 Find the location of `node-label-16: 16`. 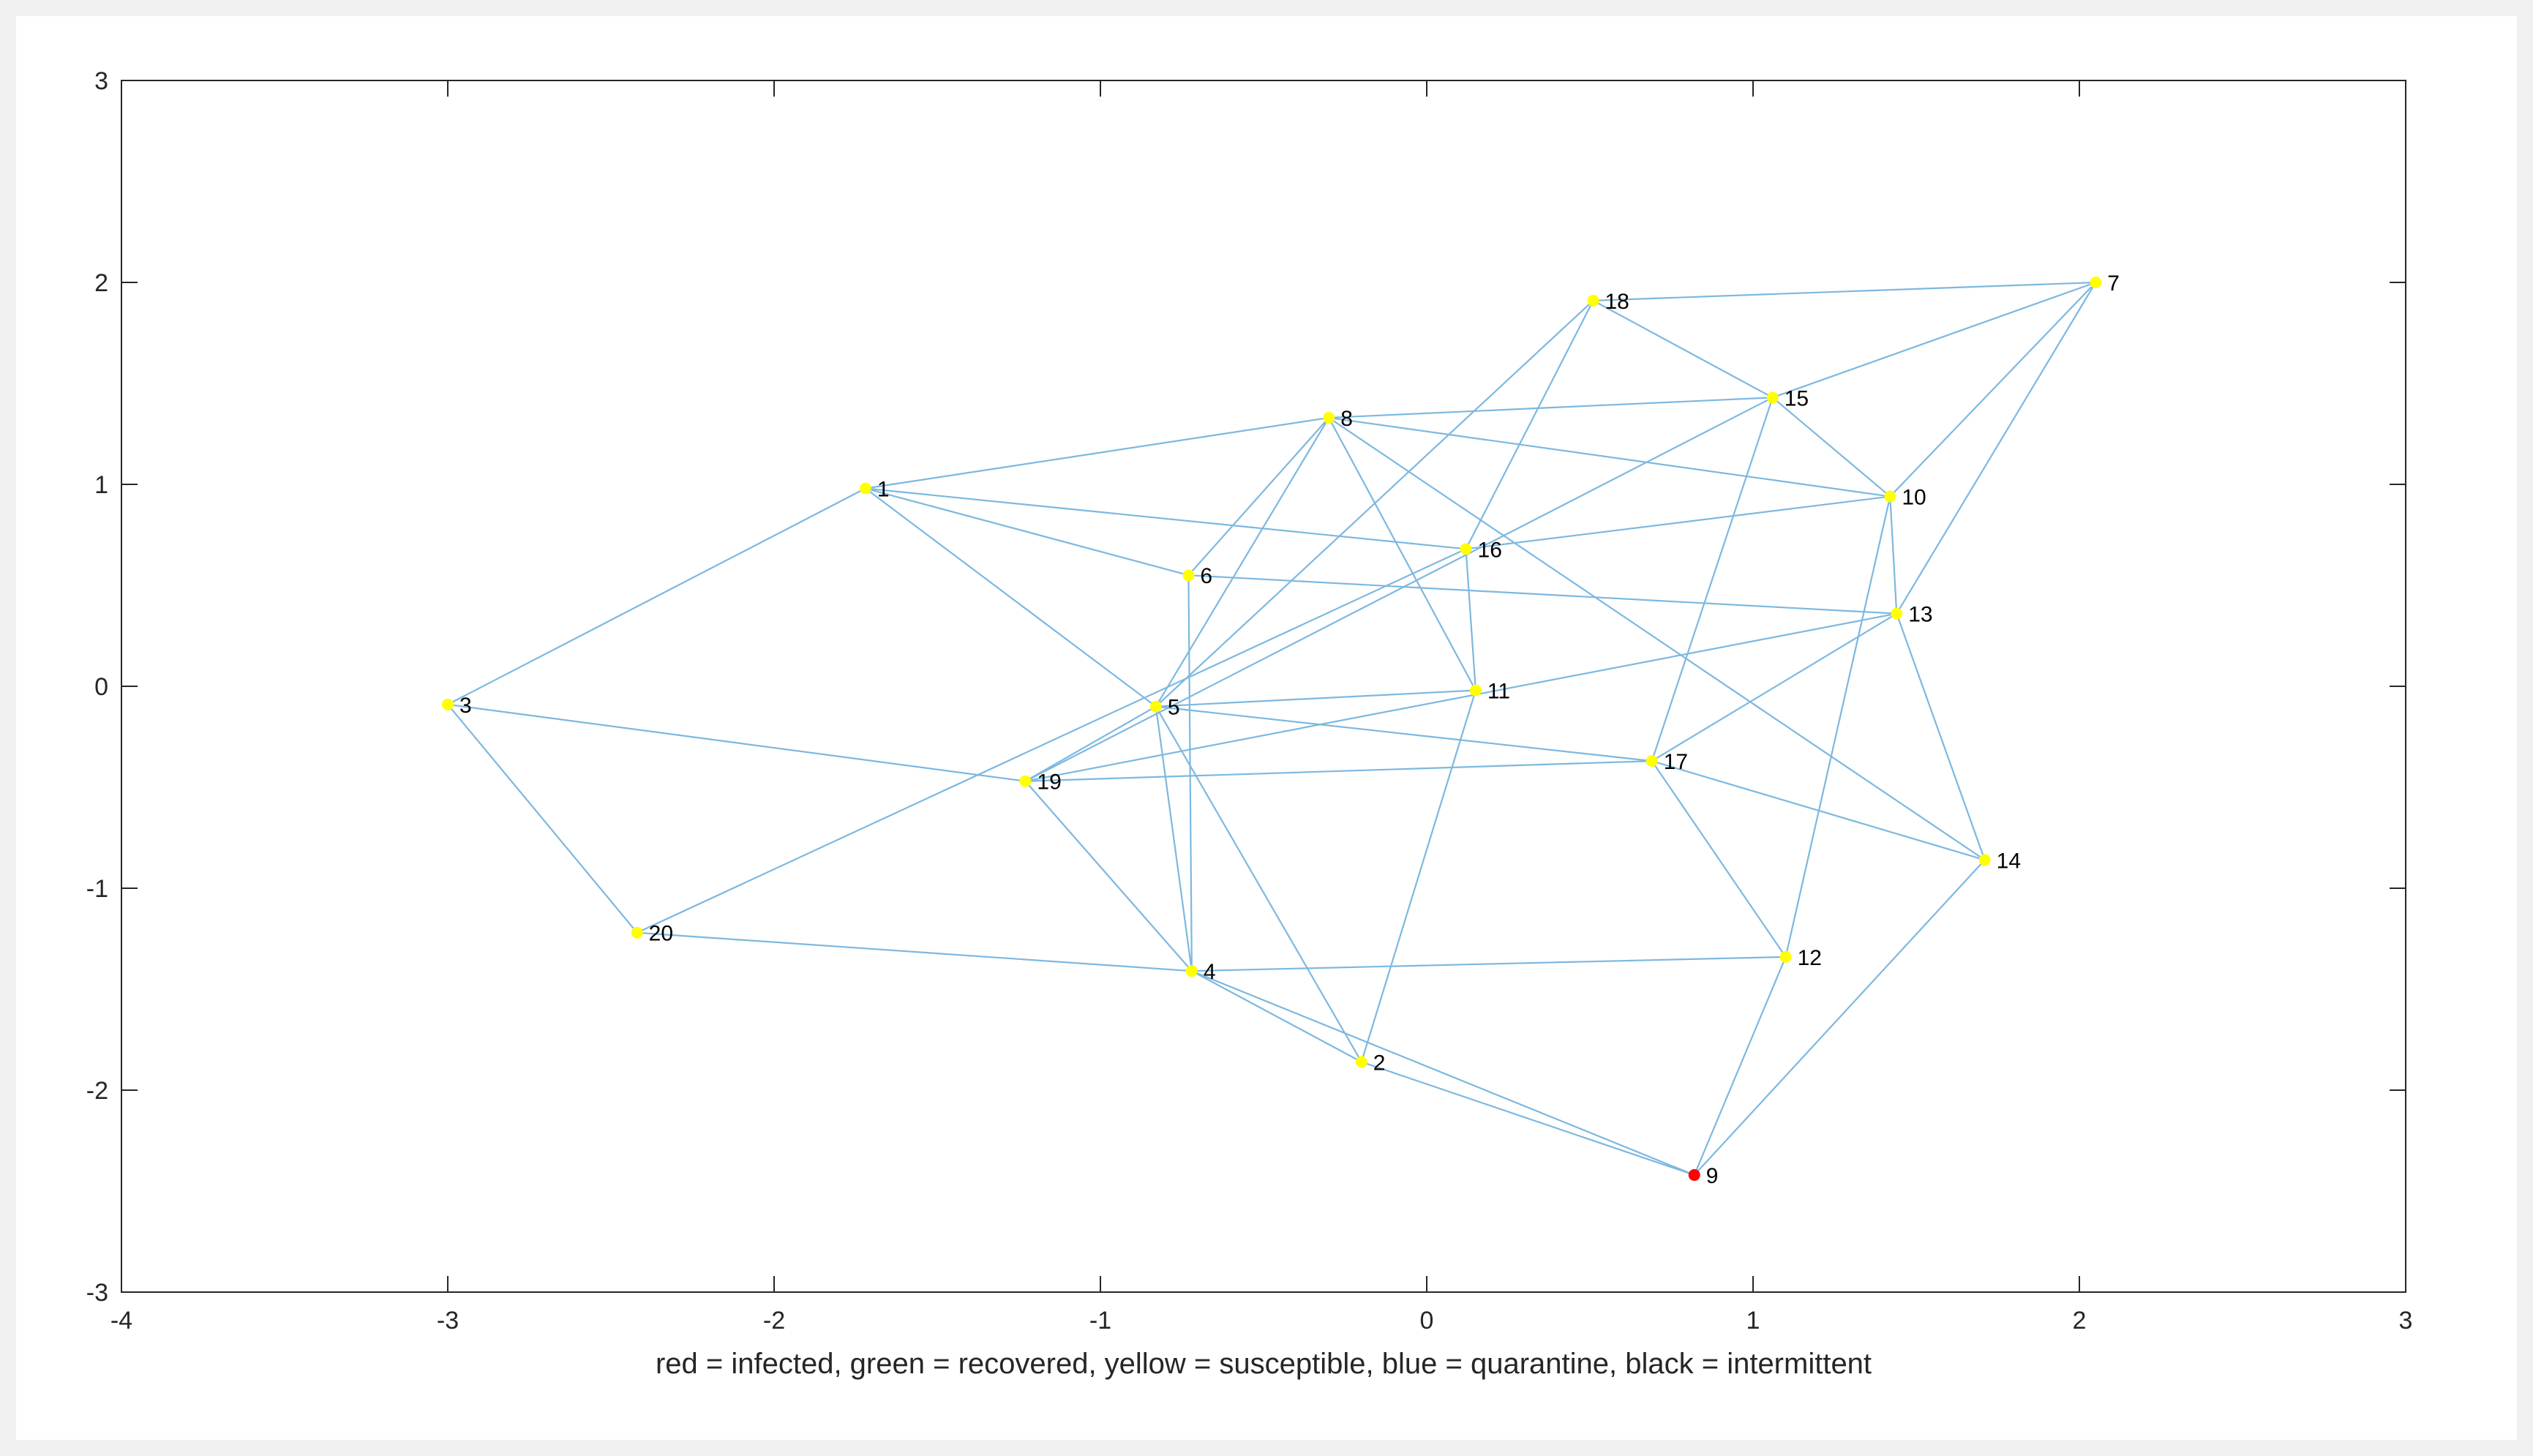

node-label-16: 16 is located at coordinates (1490, 550).